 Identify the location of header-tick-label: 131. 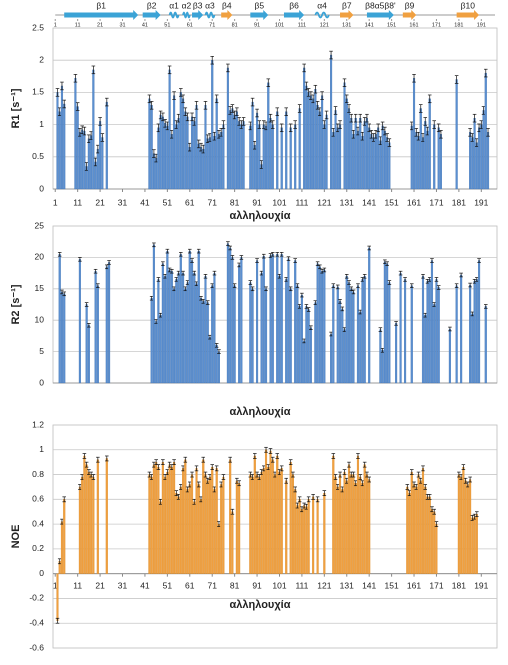
(346, 25).